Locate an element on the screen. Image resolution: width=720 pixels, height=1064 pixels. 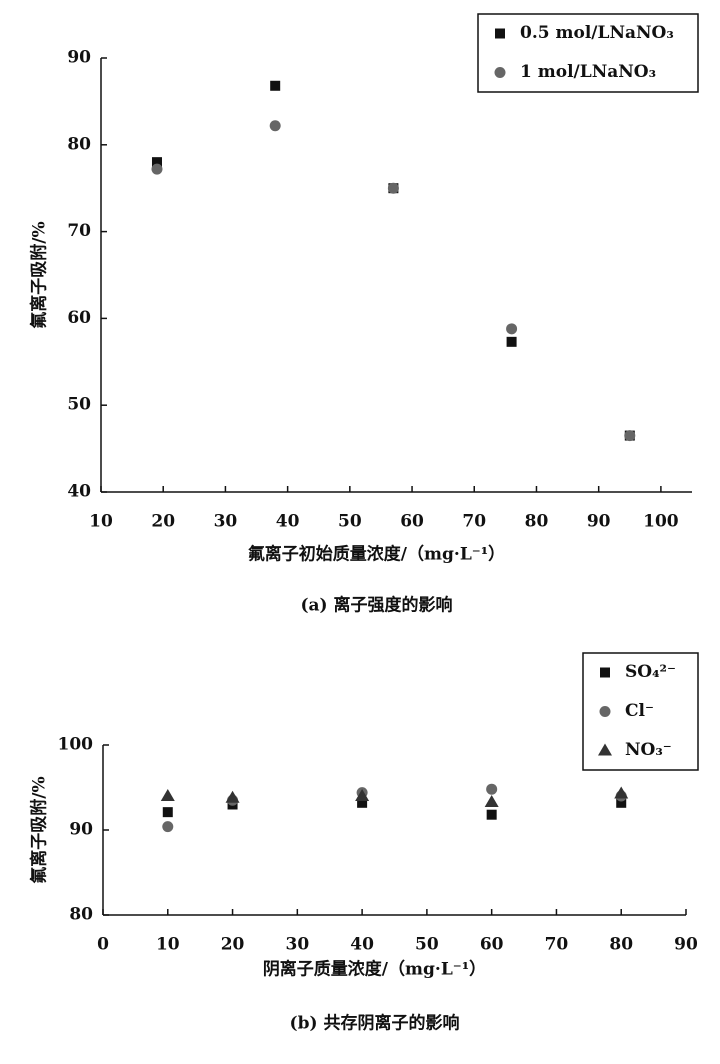
y-tick-label: 40 is located at coordinates (79, 492).